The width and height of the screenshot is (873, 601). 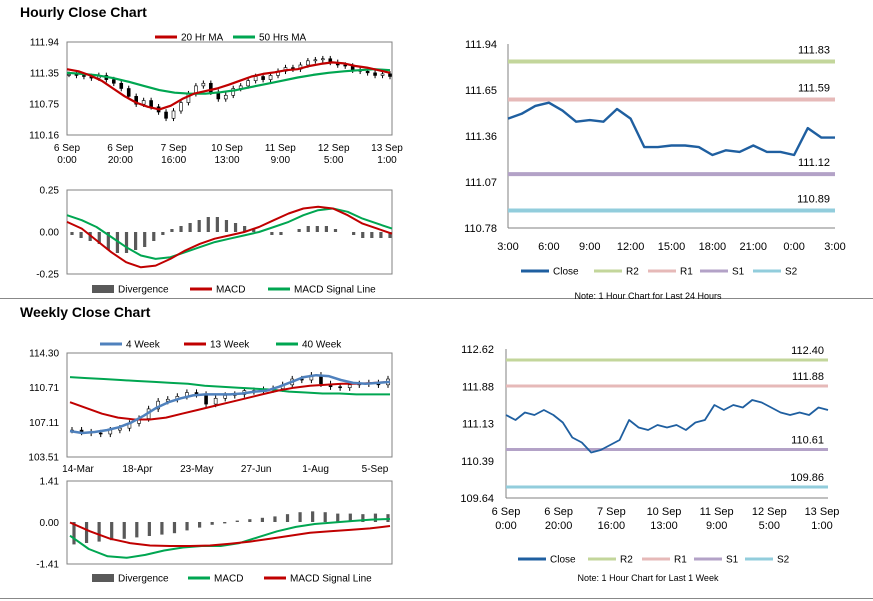 What do you see at coordinates (769, 512) in the screenshot?
I see `weekly1w-x-tick: 12 Sep` at bounding box center [769, 512].